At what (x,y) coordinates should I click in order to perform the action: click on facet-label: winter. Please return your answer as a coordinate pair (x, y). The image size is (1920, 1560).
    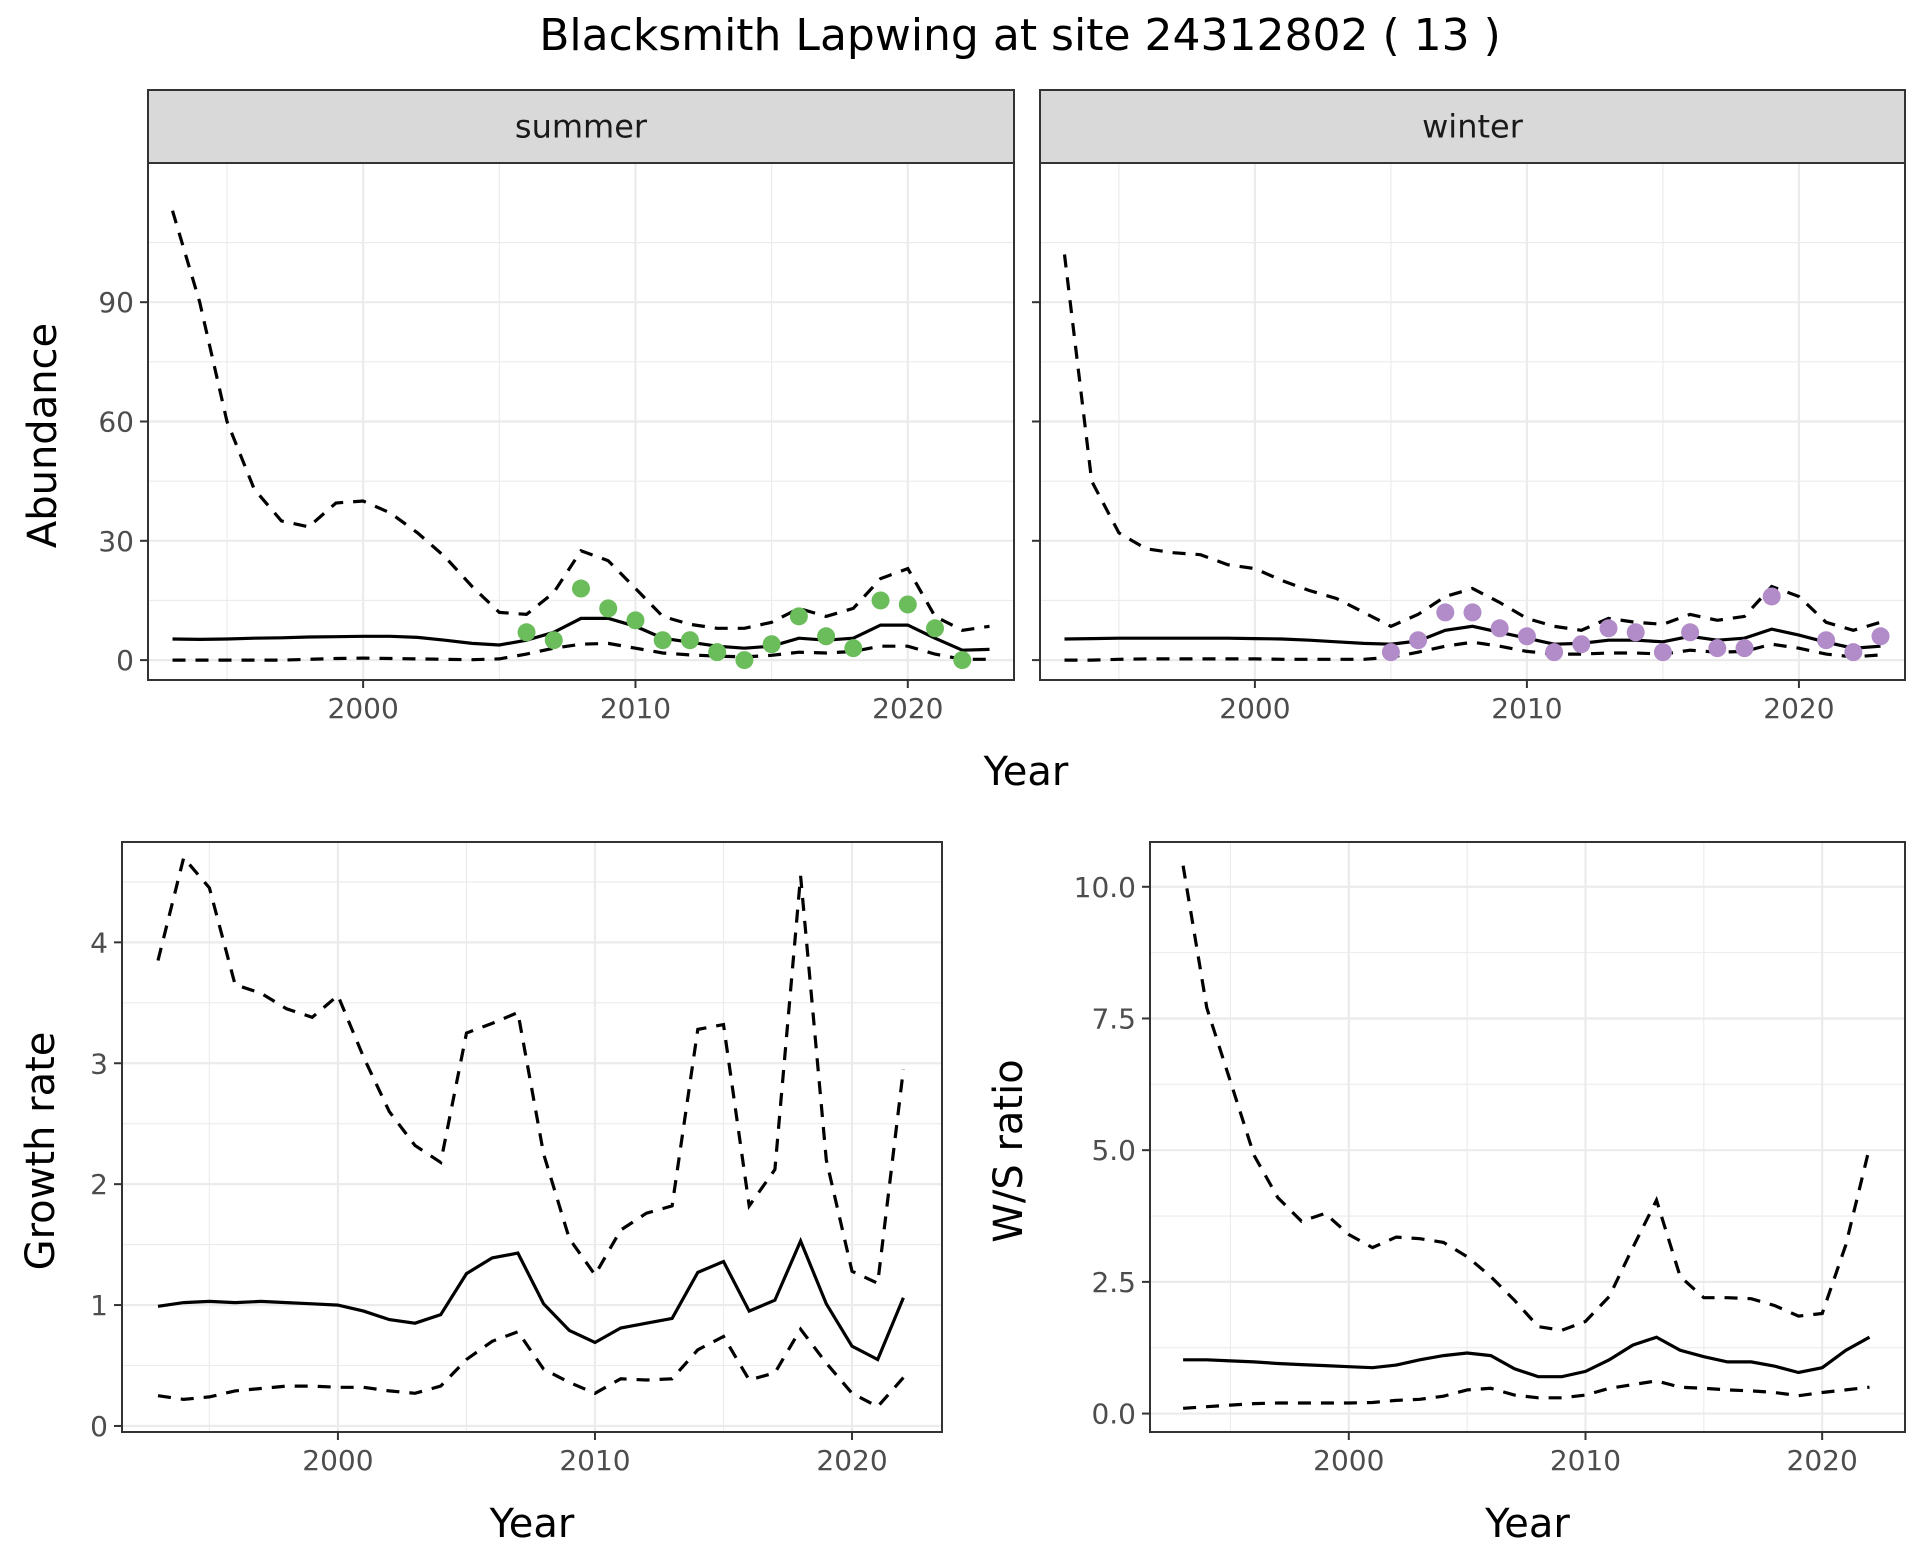
    Looking at the image, I should click on (1473, 127).